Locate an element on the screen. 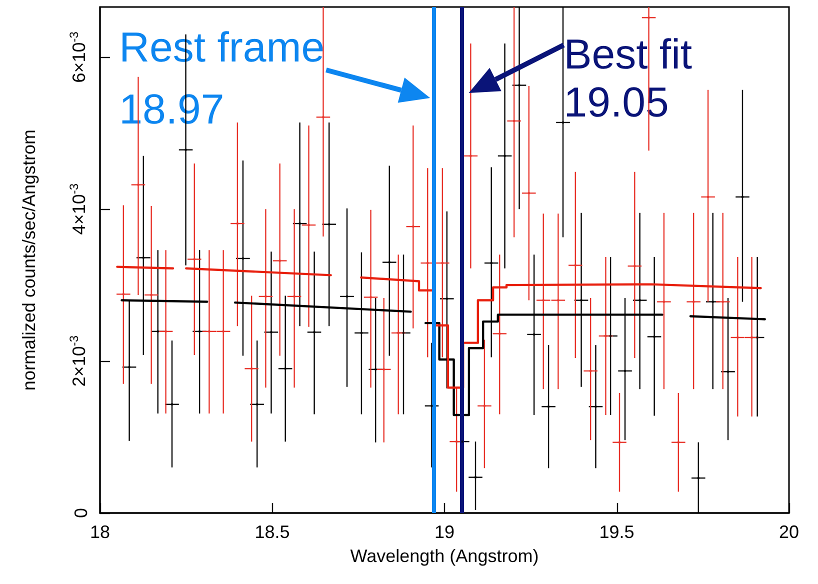  y-tick-label: 0 is located at coordinates (81, 513).